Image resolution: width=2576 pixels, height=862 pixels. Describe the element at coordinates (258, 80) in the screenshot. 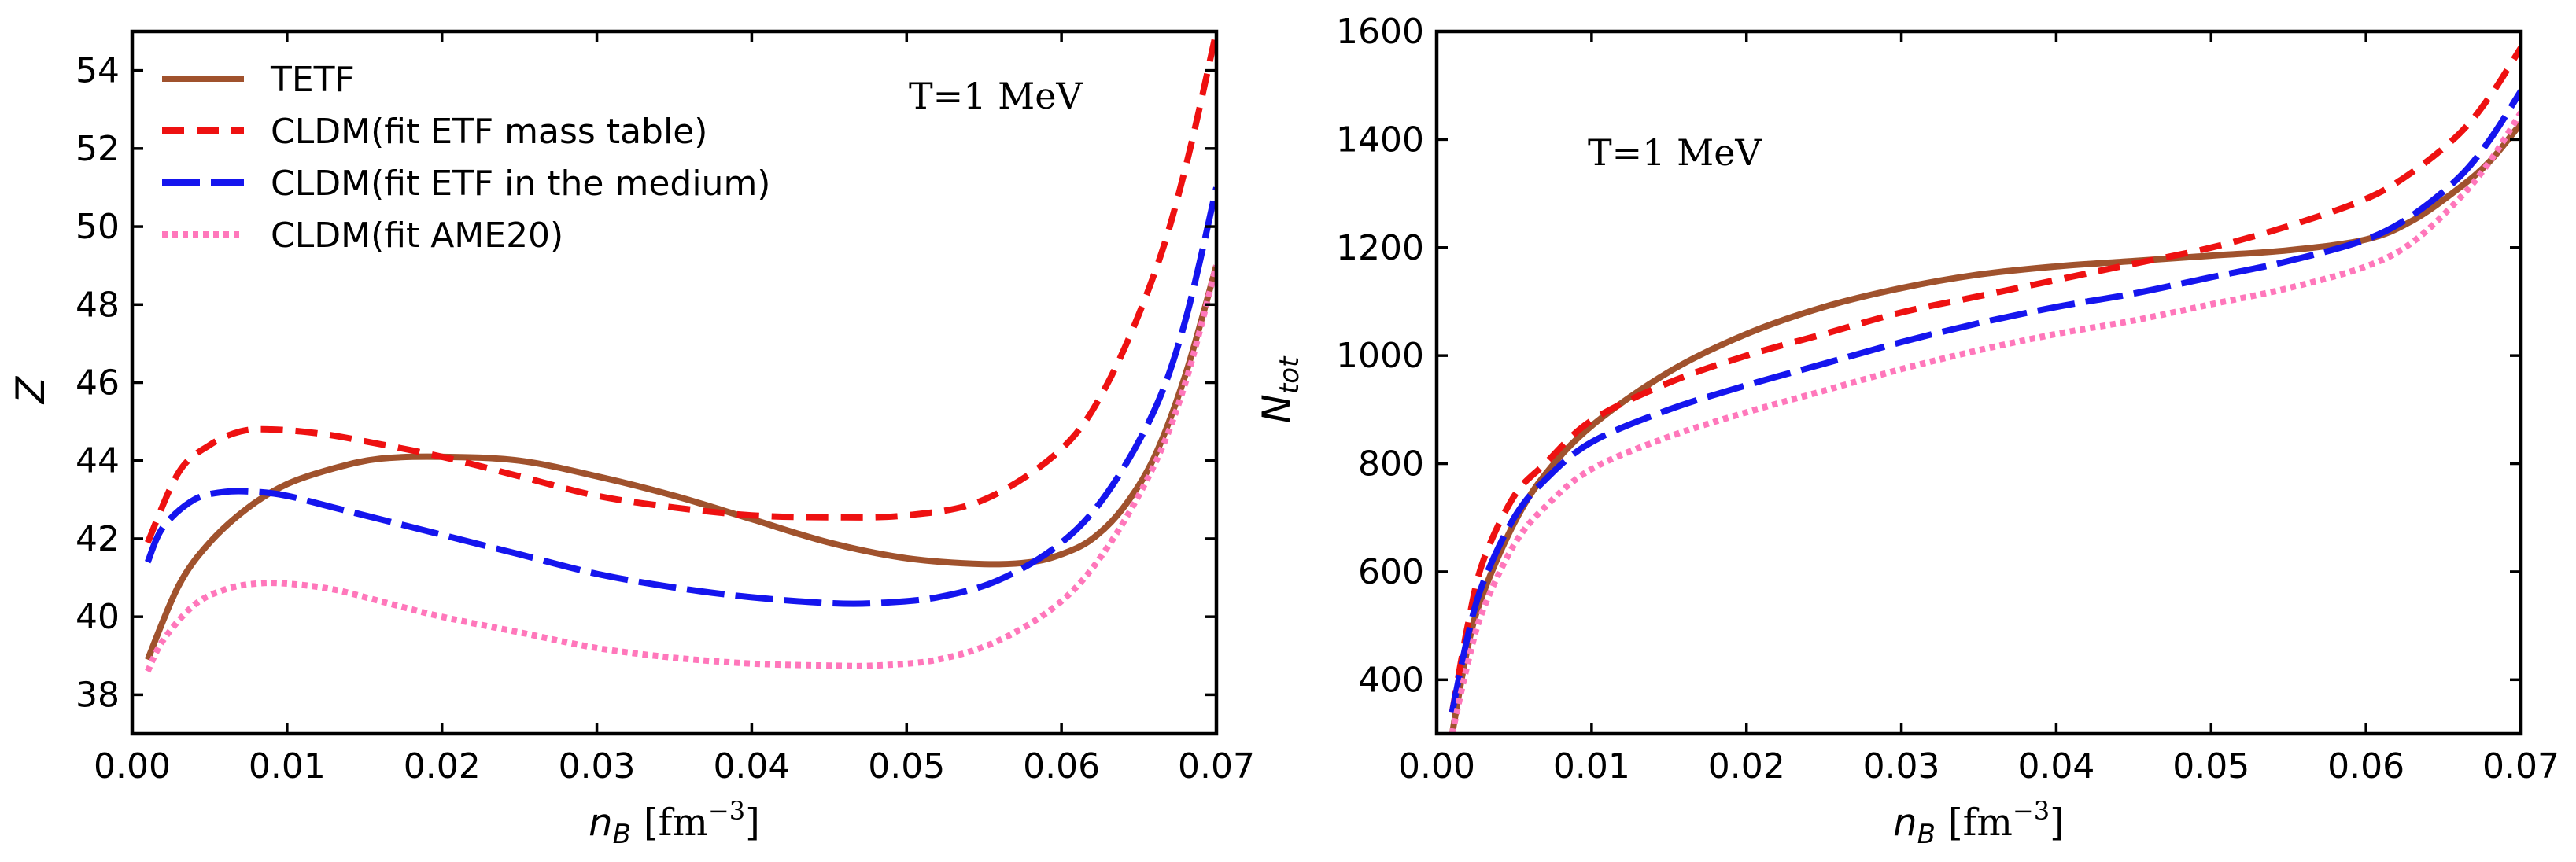

I see `legend-entry-tetf: TETF` at that location.